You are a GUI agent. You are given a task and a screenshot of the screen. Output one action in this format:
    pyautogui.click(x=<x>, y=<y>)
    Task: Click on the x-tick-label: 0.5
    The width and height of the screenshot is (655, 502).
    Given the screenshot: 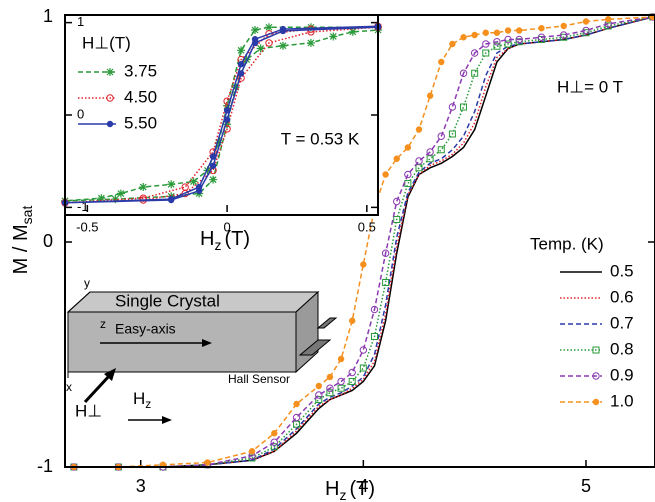 What is the action you would take?
    pyautogui.click(x=367, y=226)
    